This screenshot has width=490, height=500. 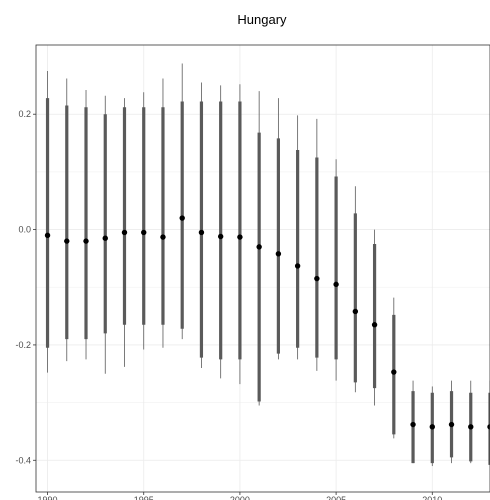 What do you see at coordinates (24, 230) in the screenshot?
I see `y-tick-label: 0.0` at bounding box center [24, 230].